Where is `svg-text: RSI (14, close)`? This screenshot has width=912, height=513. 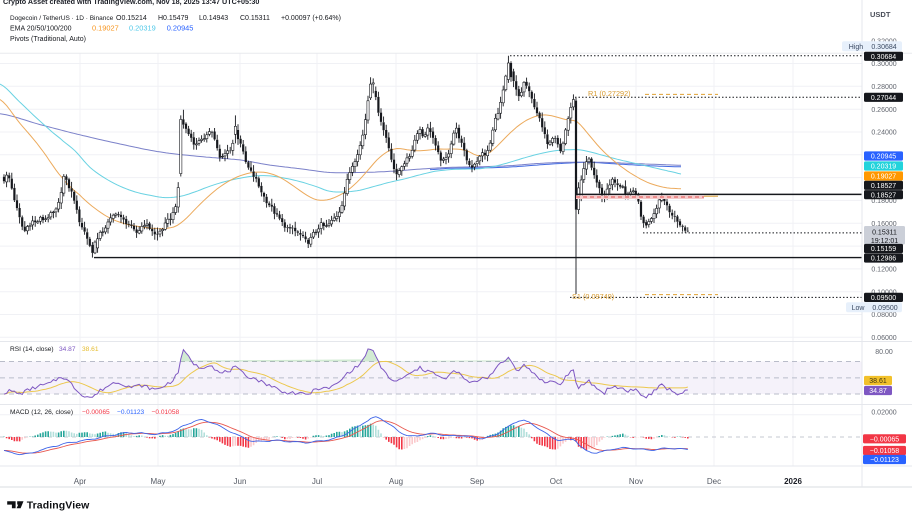
svg-text: RSI (14, close) is located at coordinates (32, 349).